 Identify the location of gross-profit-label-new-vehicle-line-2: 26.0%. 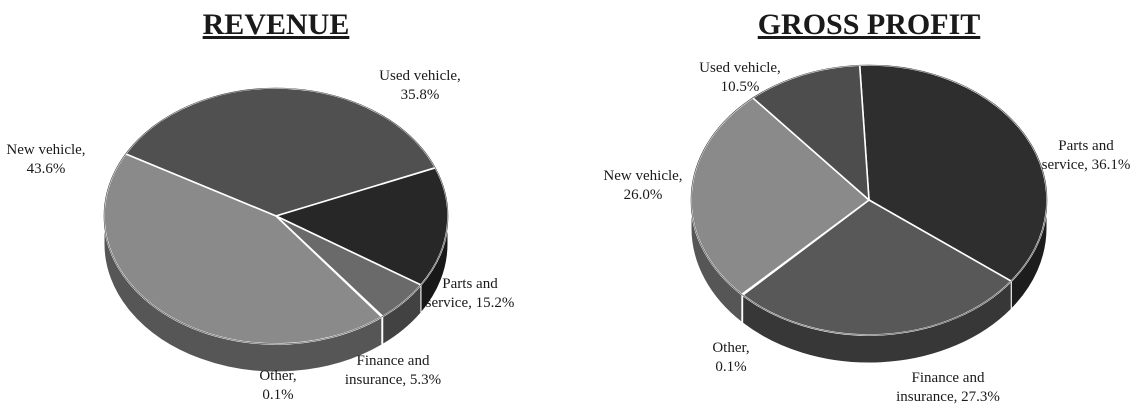
(643, 195).